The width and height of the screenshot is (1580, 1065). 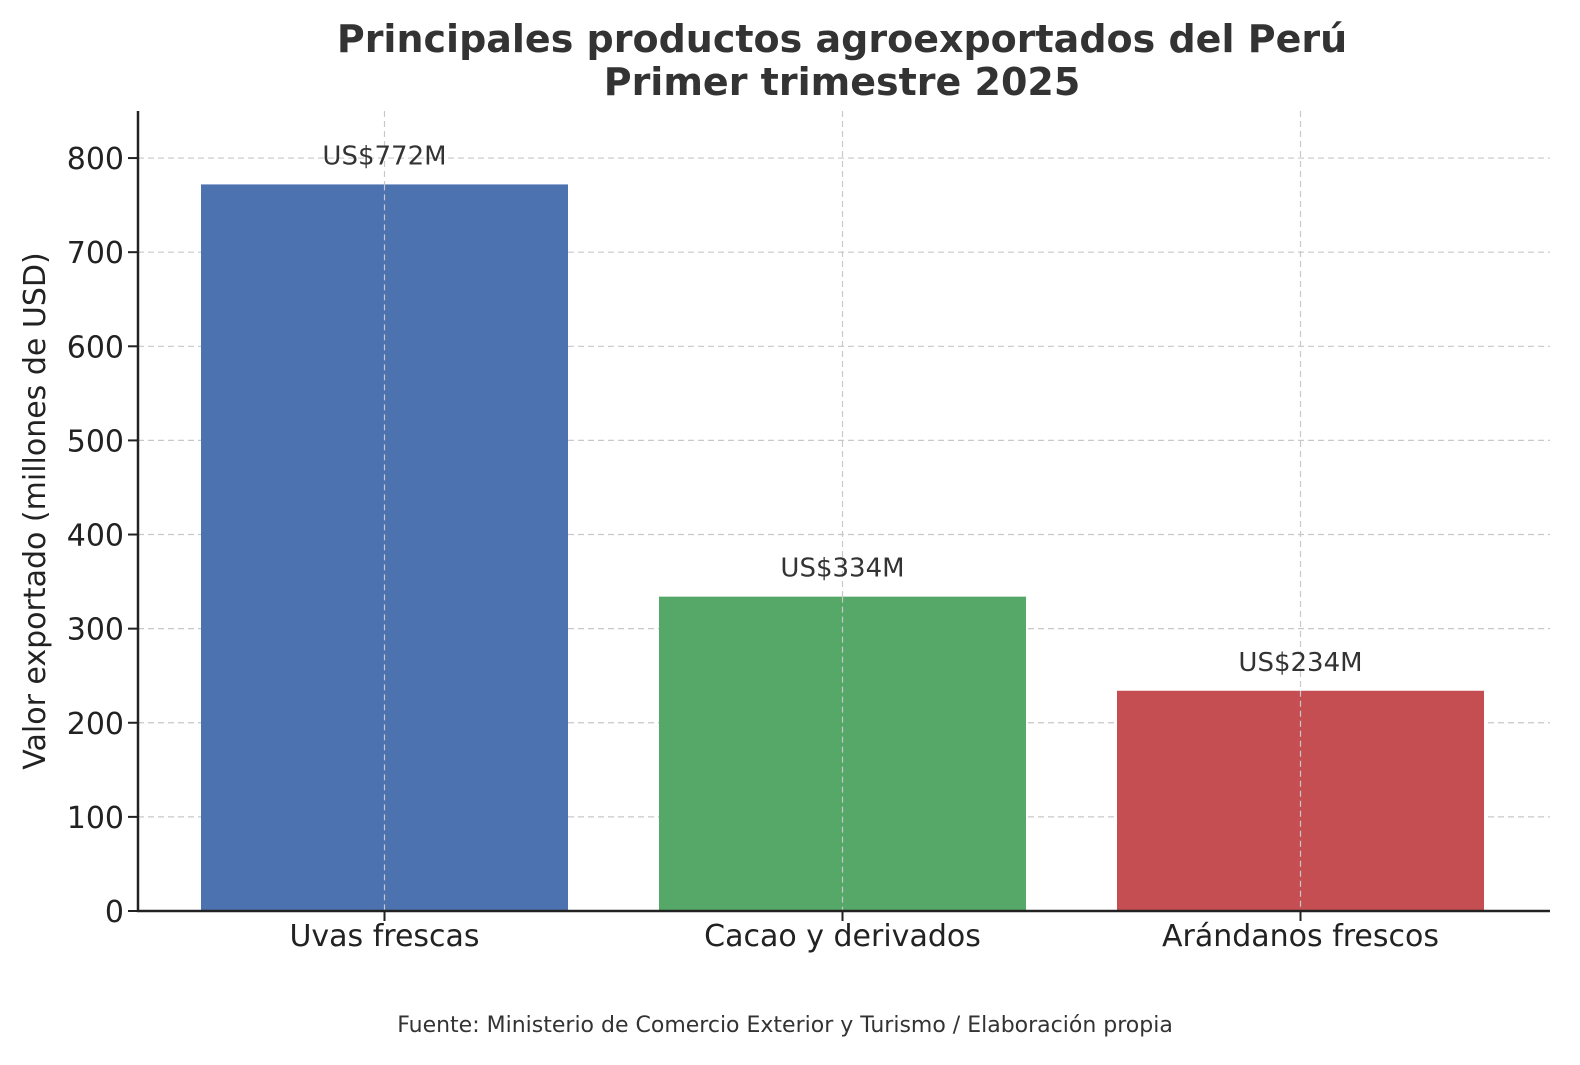 What do you see at coordinates (95, 159) in the screenshot?
I see `y-tick-label: 800` at bounding box center [95, 159].